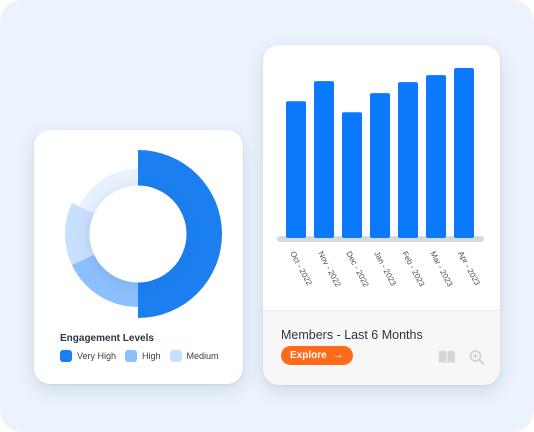 The width and height of the screenshot is (534, 432). What do you see at coordinates (385, 269) in the screenshot?
I see `x-tick-label: Jan - 2023` at bounding box center [385, 269].